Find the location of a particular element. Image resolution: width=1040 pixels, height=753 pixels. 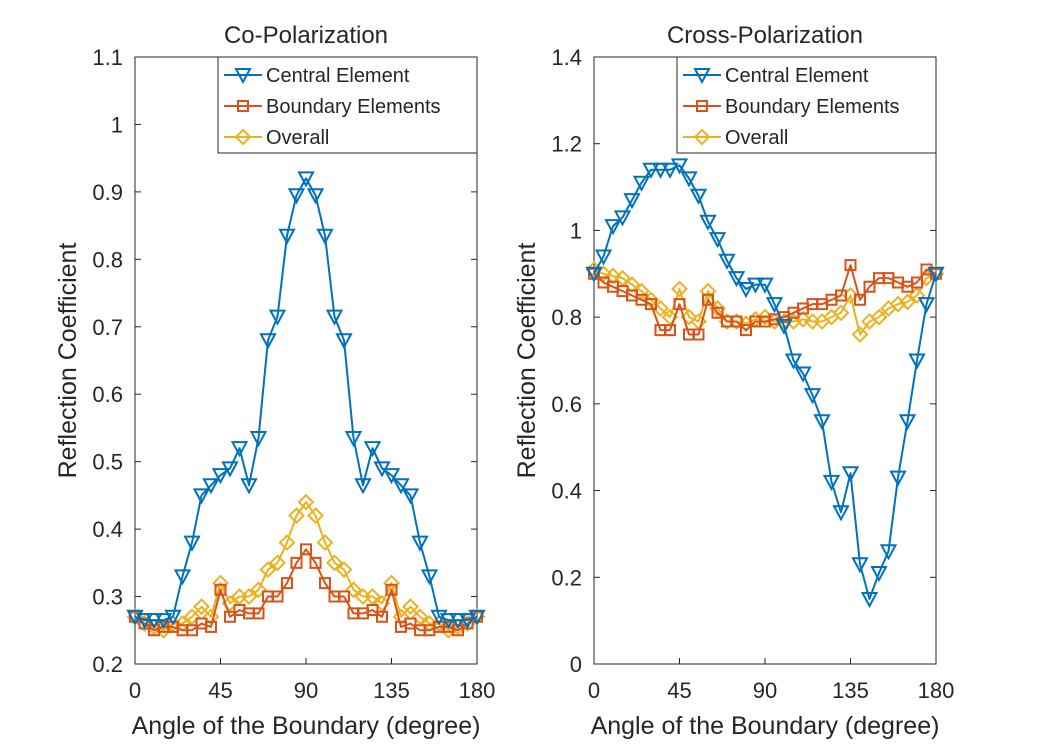

x-tick-label: 90 is located at coordinates (765, 690).